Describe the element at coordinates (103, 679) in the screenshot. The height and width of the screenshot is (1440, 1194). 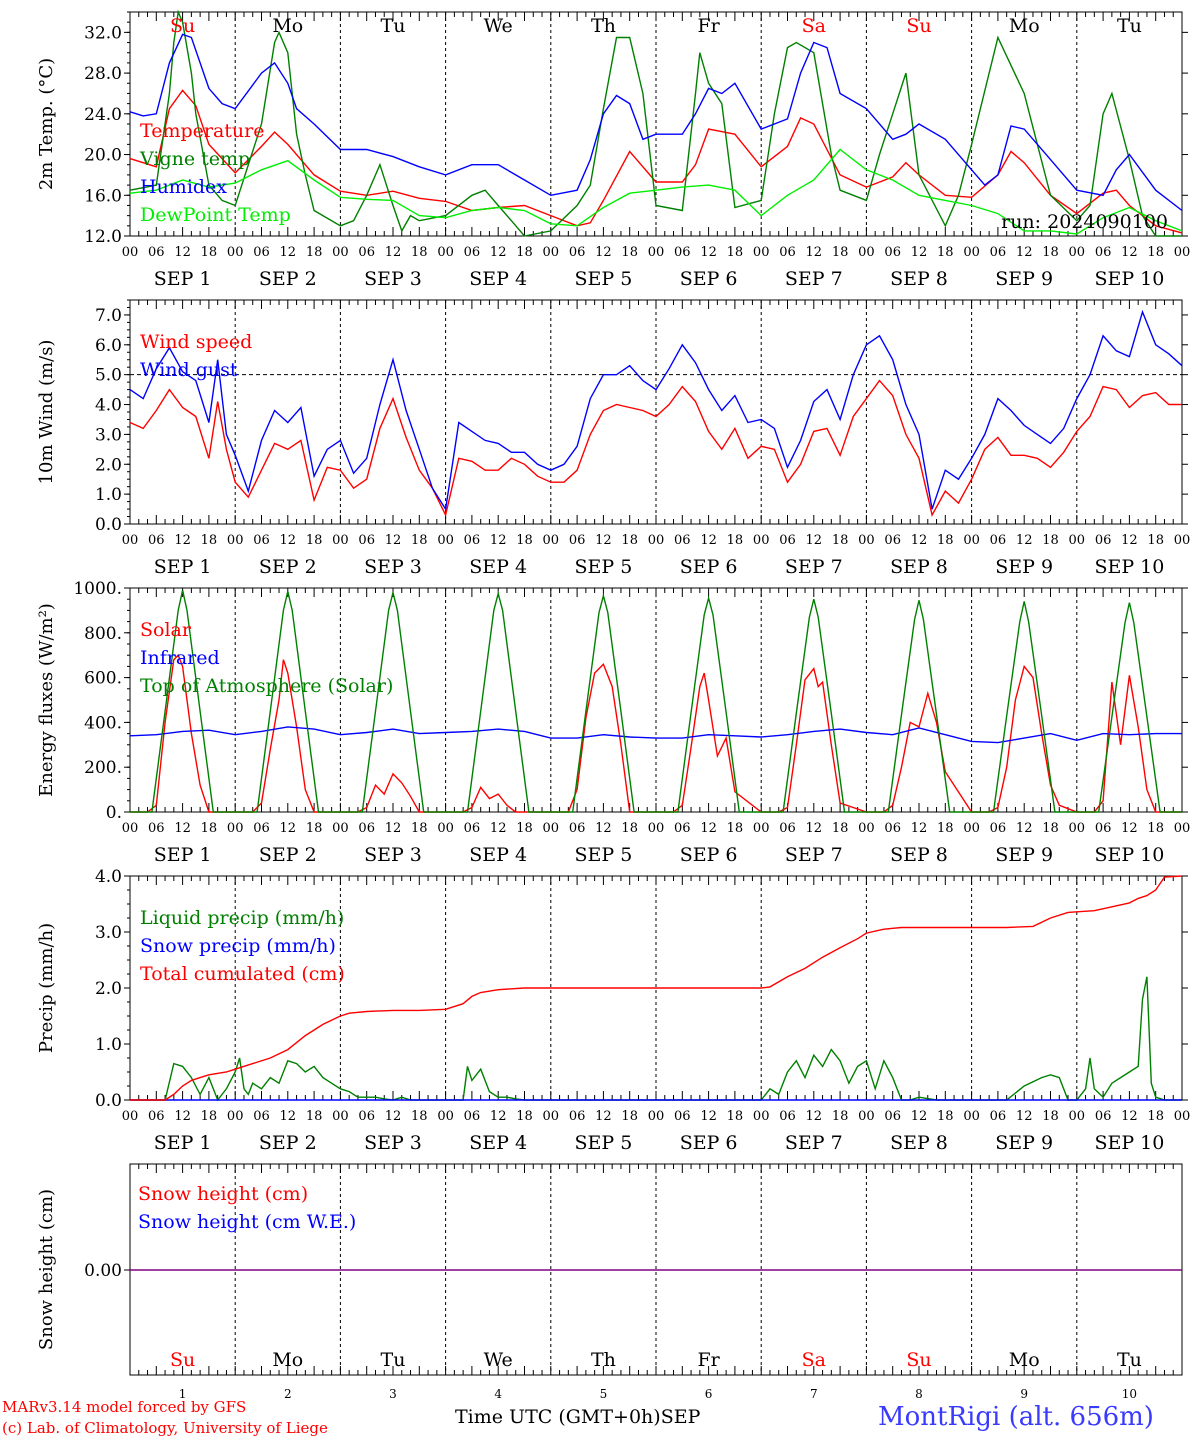
I see `y-tick-label: 600.` at that location.